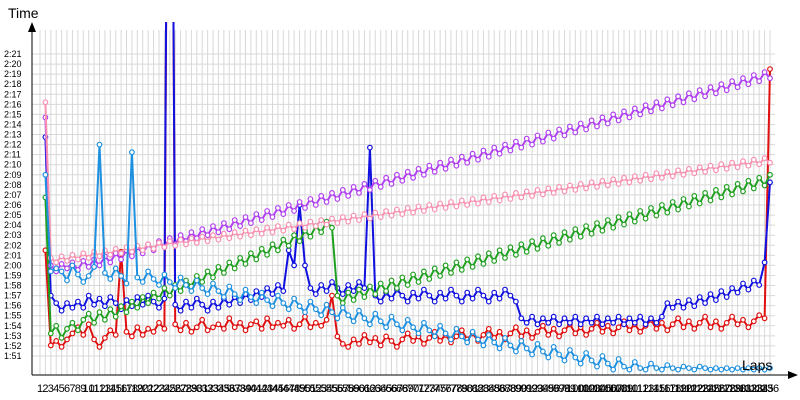 This screenshot has width=800, height=400. Describe the element at coordinates (13, 145) in the screenshot. I see `y-tick-label: 2:12` at that location.